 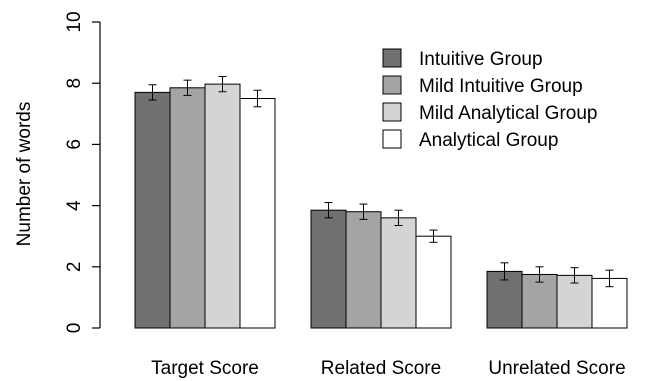 What do you see at coordinates (74, 144) in the screenshot?
I see `y-tick-label: 6` at bounding box center [74, 144].